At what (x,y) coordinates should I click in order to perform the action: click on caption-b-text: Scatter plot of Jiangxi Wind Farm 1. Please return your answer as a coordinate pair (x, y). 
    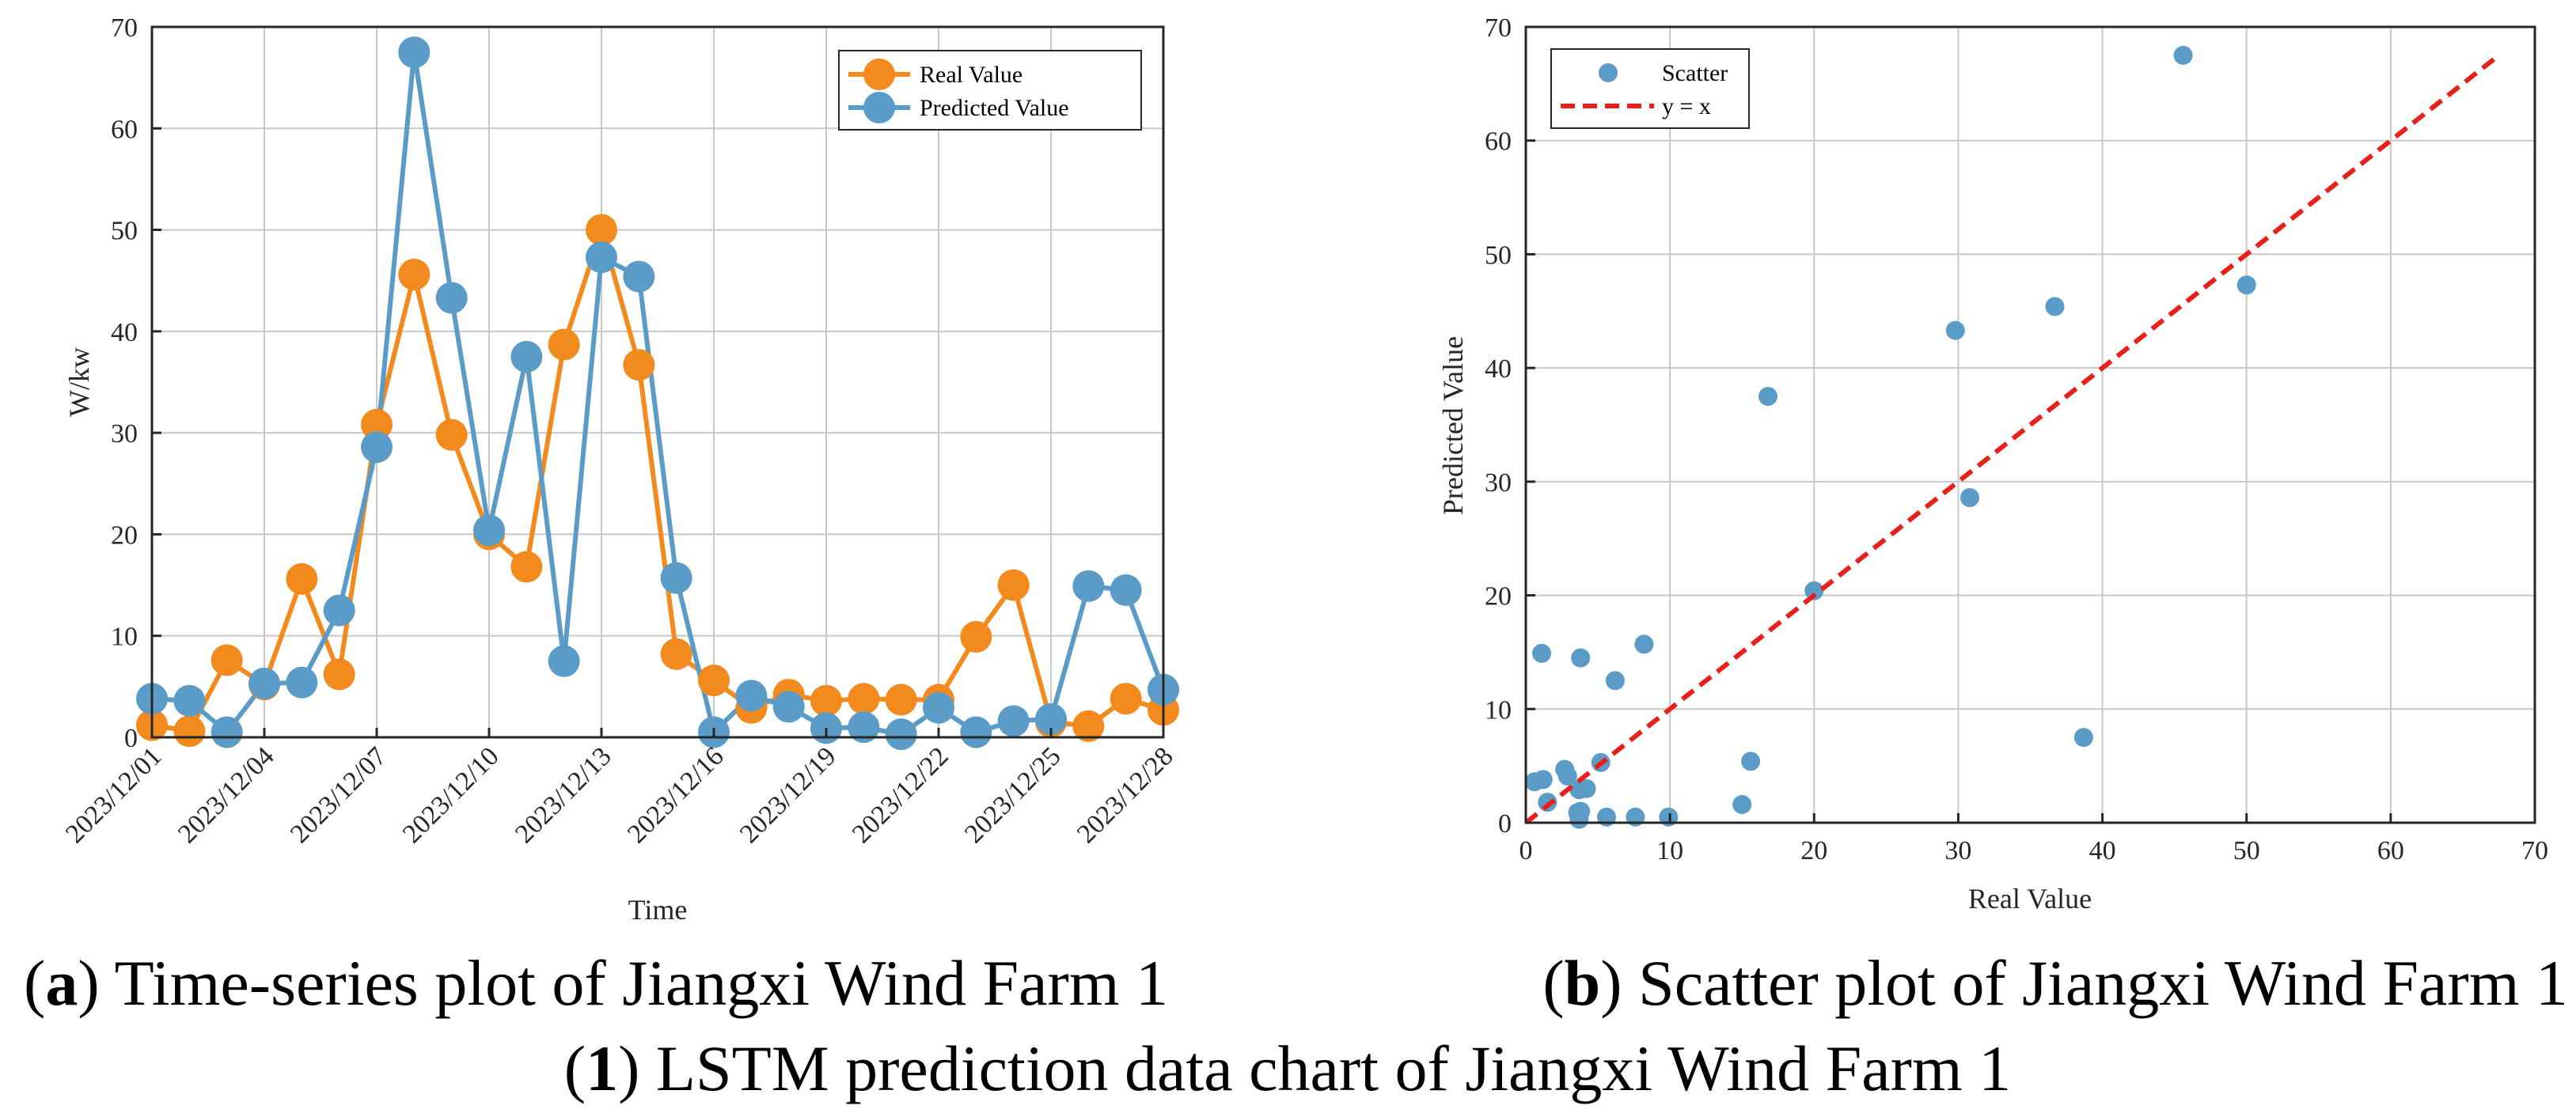
    Looking at the image, I should click on (2095, 983).